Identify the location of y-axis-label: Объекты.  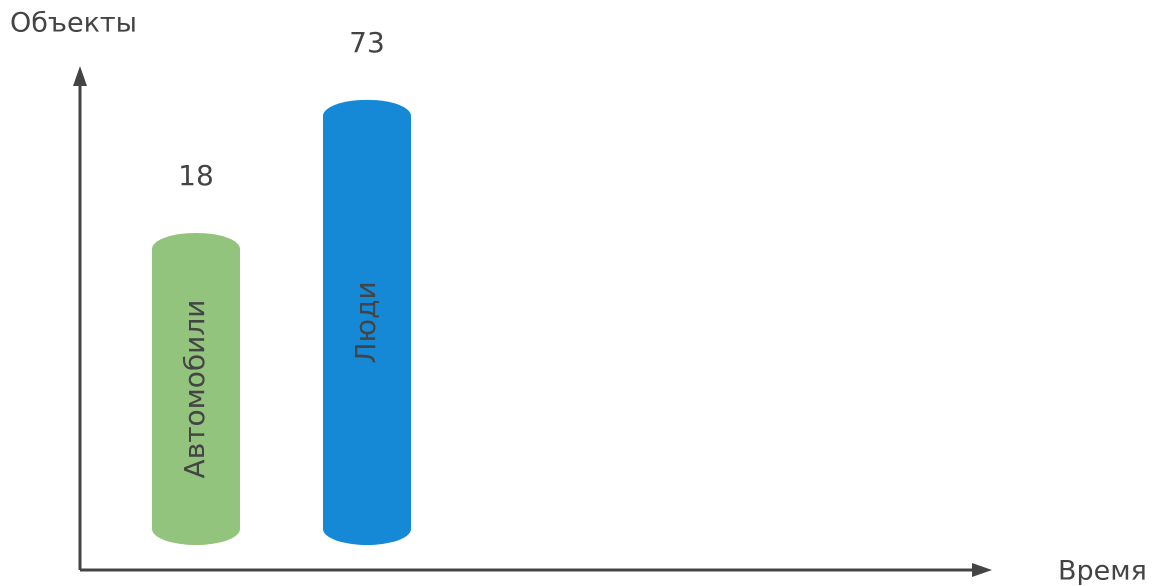
(73, 23).